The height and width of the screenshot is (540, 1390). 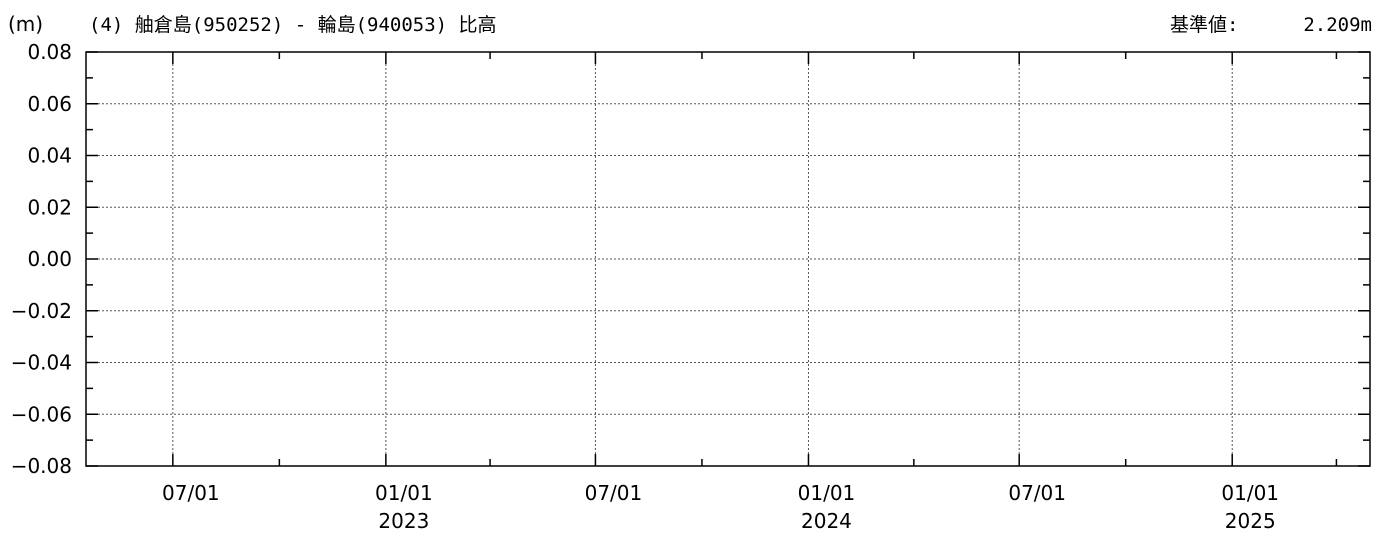 What do you see at coordinates (41, 414) in the screenshot?
I see `y-tick-label: −0.06` at bounding box center [41, 414].